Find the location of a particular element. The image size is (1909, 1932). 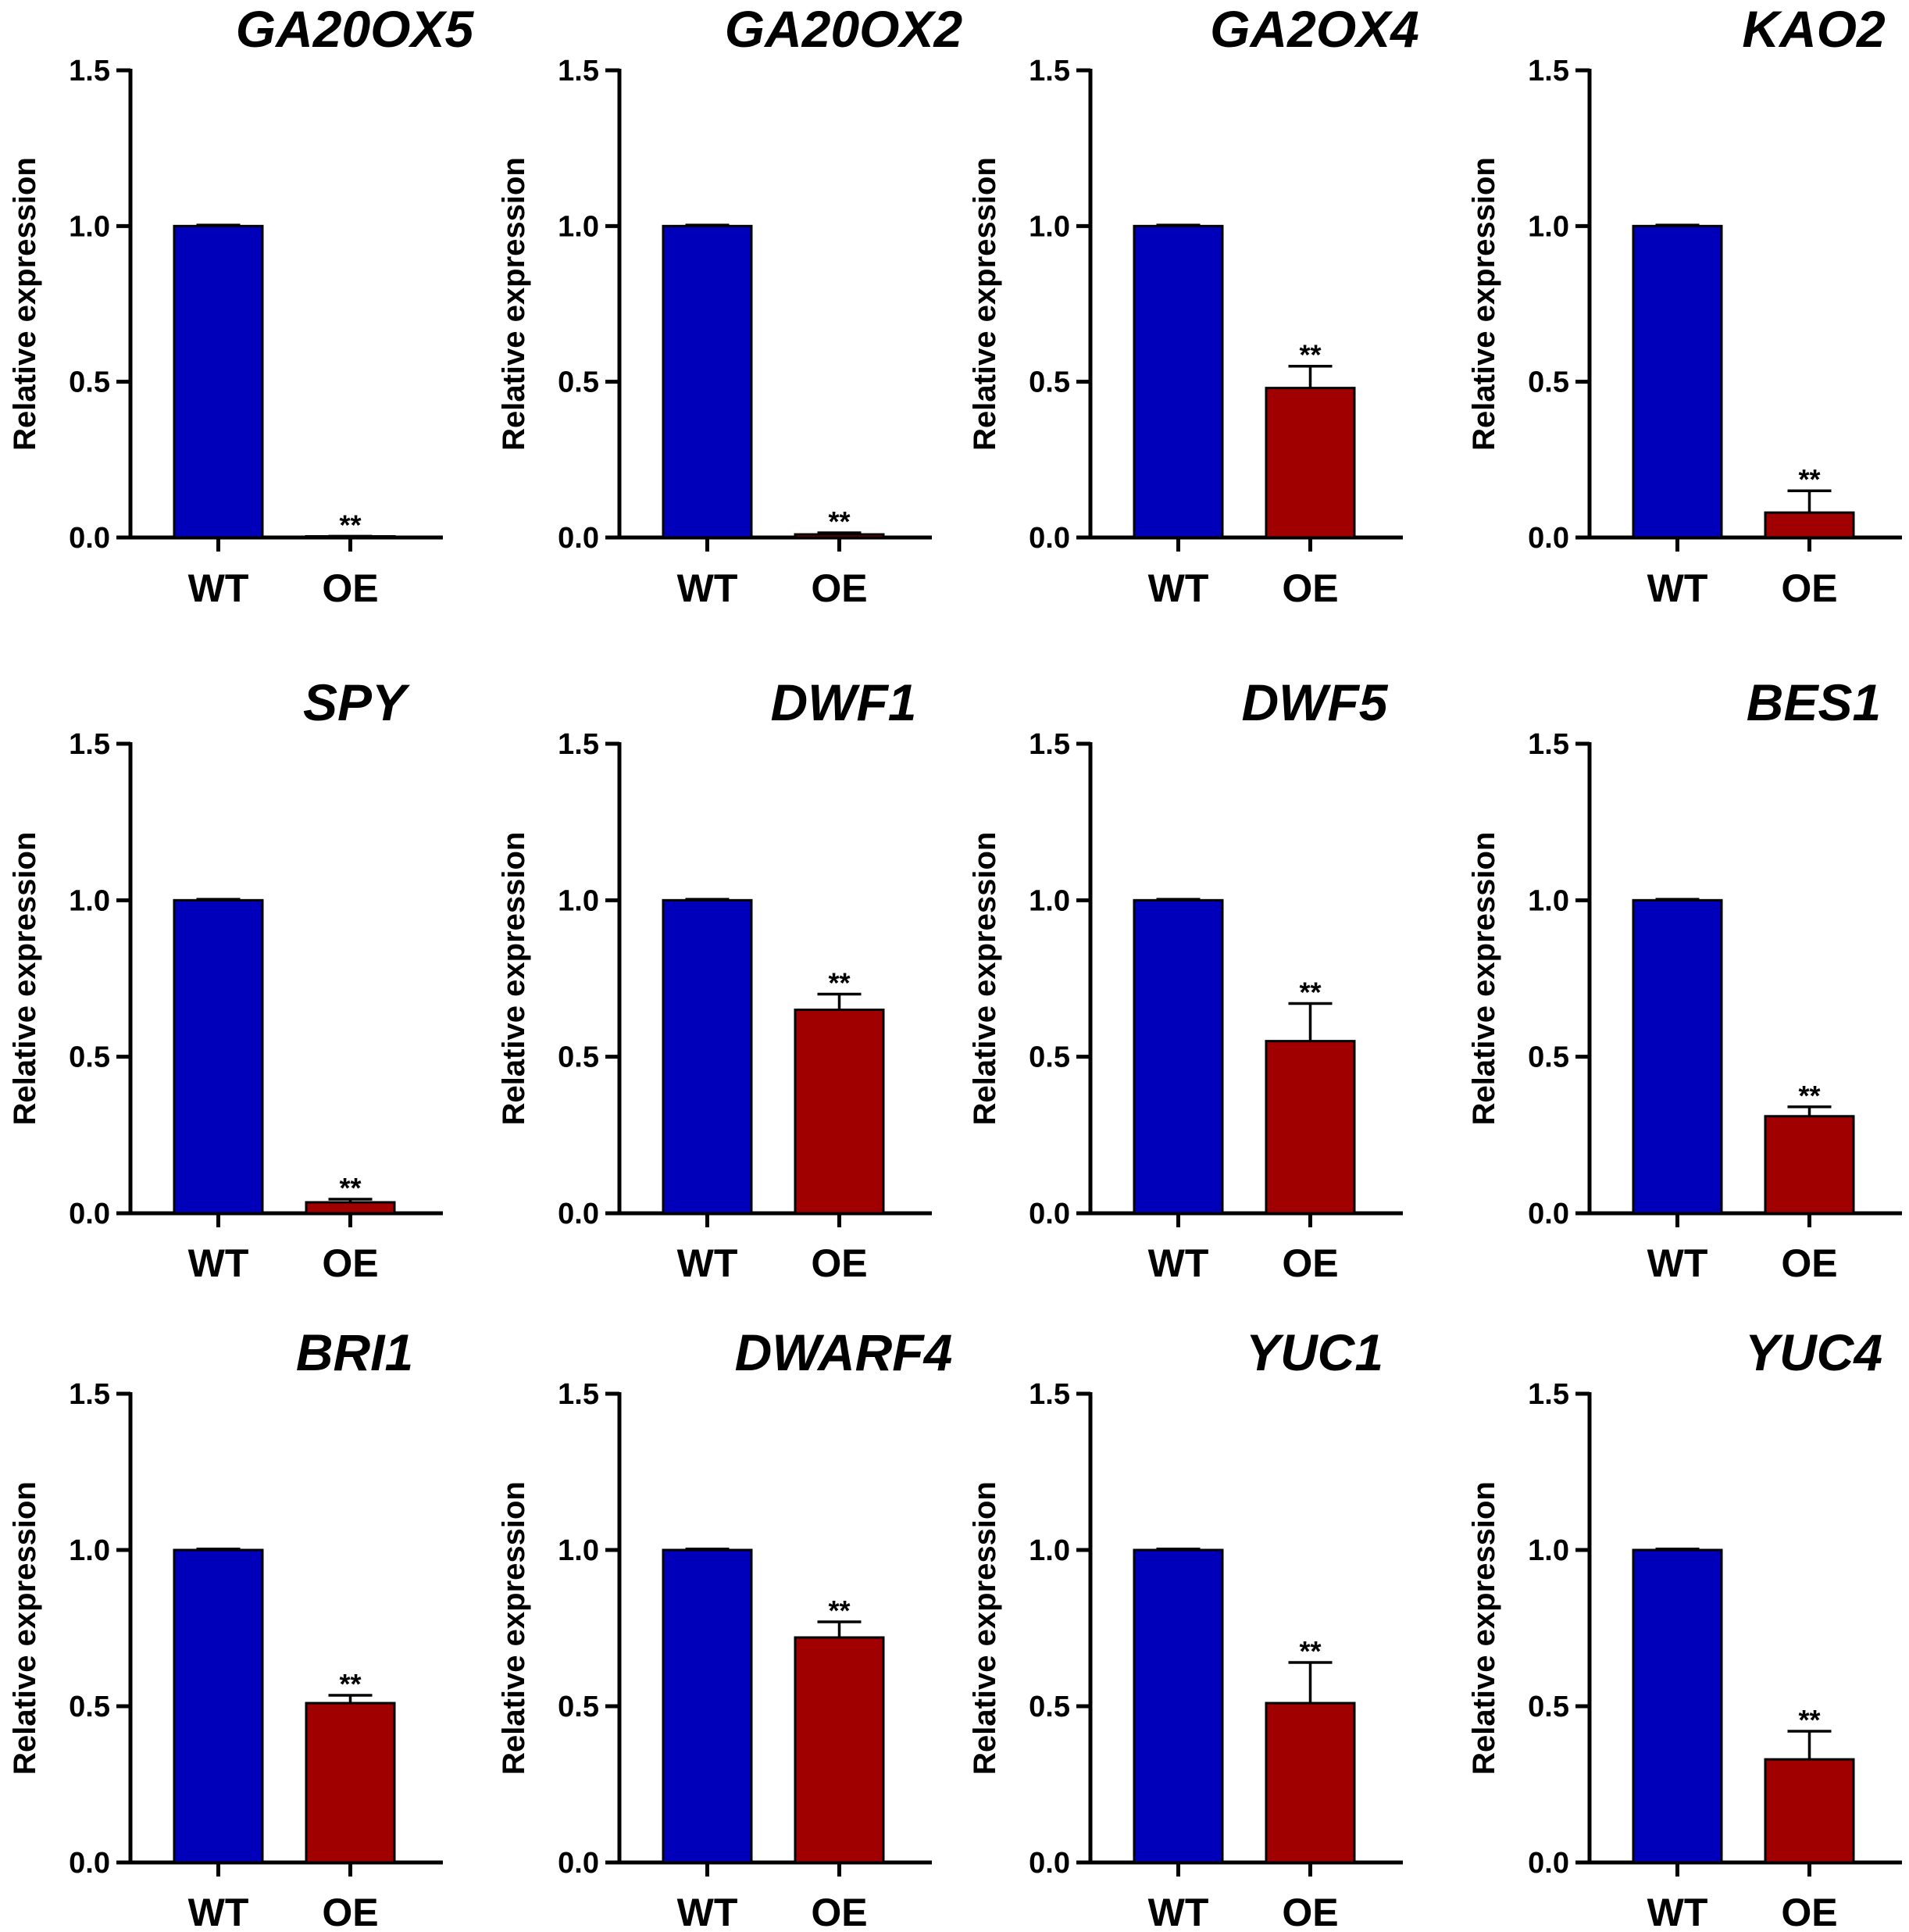

panel-title: KAO2 is located at coordinates (1814, 29).